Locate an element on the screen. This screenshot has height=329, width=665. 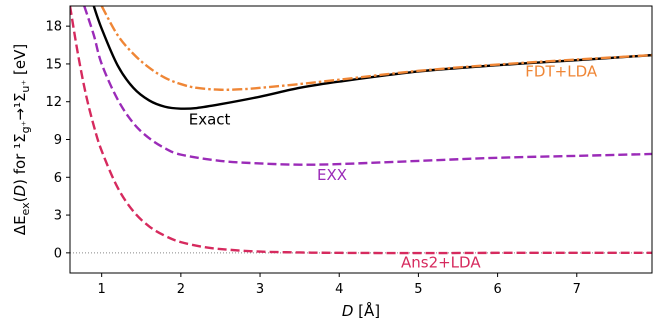
series-label-exact: Exact is located at coordinates (210, 119).